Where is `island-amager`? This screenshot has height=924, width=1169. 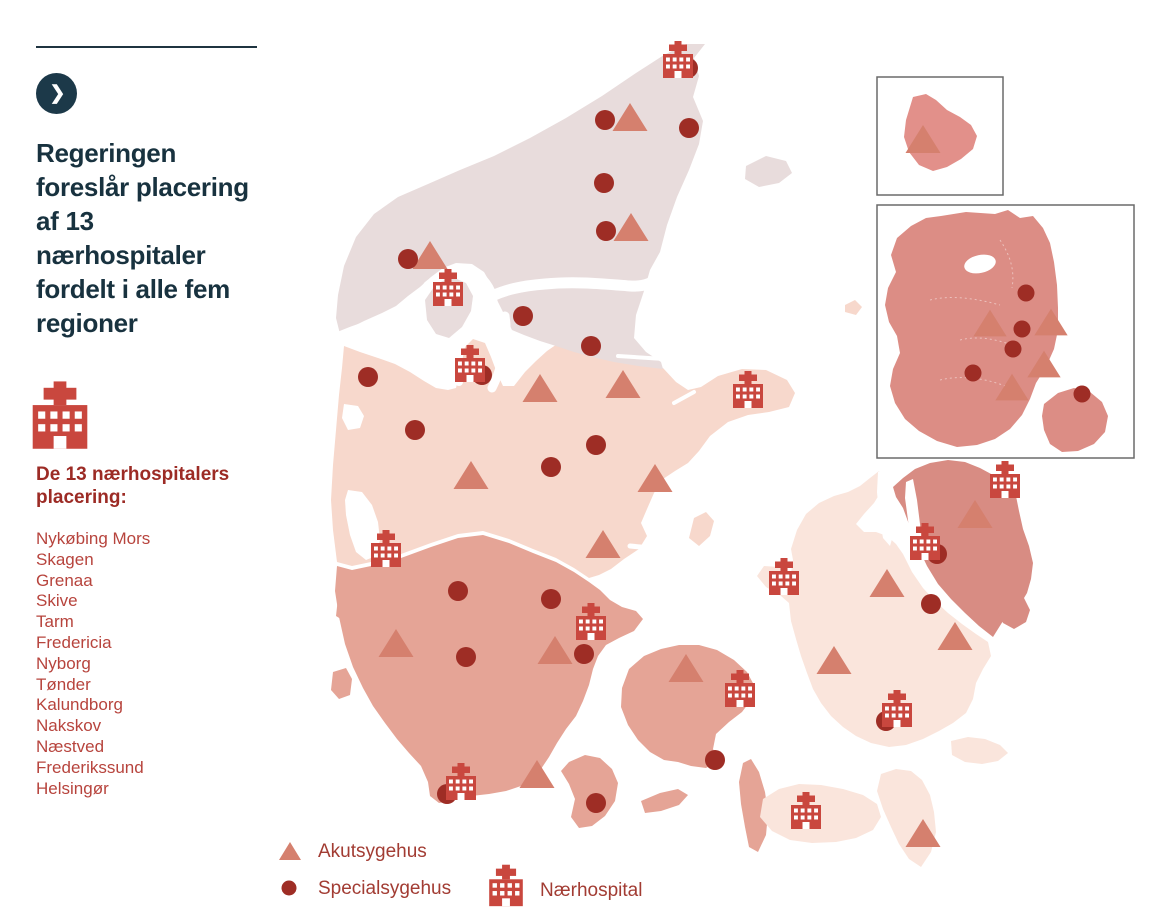
island-amager is located at coordinates (1013, 610).